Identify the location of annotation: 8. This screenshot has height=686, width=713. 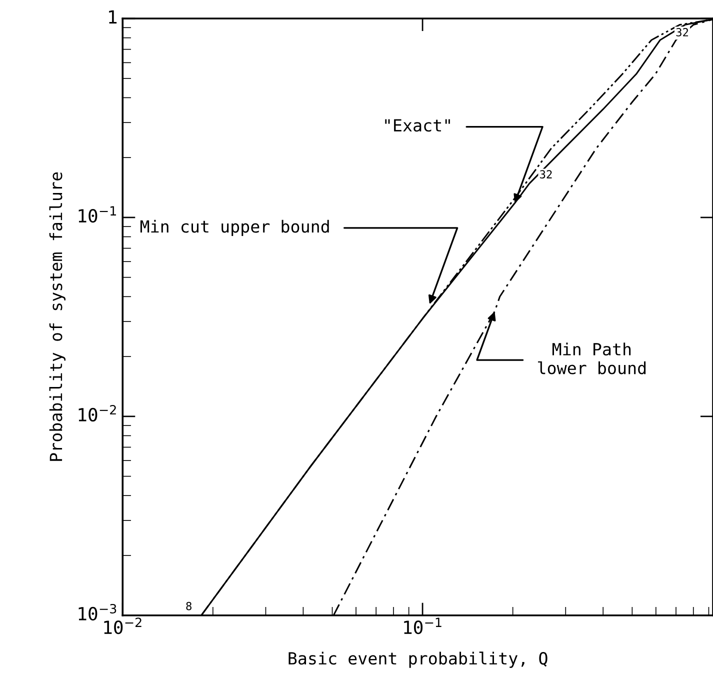
(189, 606).